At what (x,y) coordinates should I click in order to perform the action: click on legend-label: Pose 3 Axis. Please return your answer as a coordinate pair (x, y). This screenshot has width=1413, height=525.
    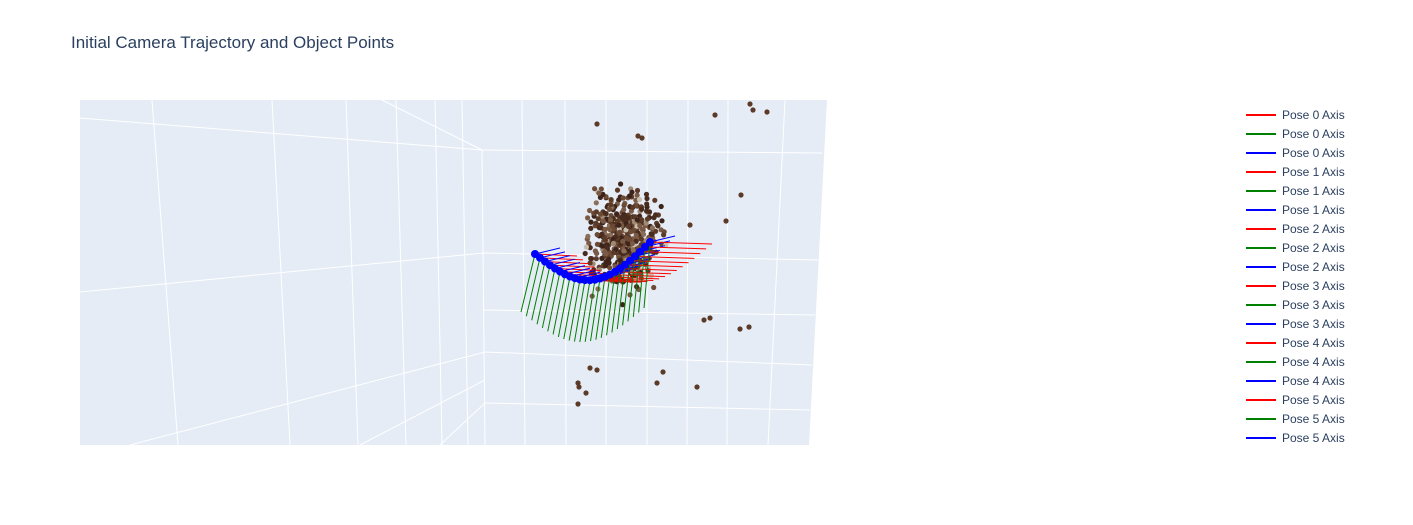
    Looking at the image, I should click on (1313, 304).